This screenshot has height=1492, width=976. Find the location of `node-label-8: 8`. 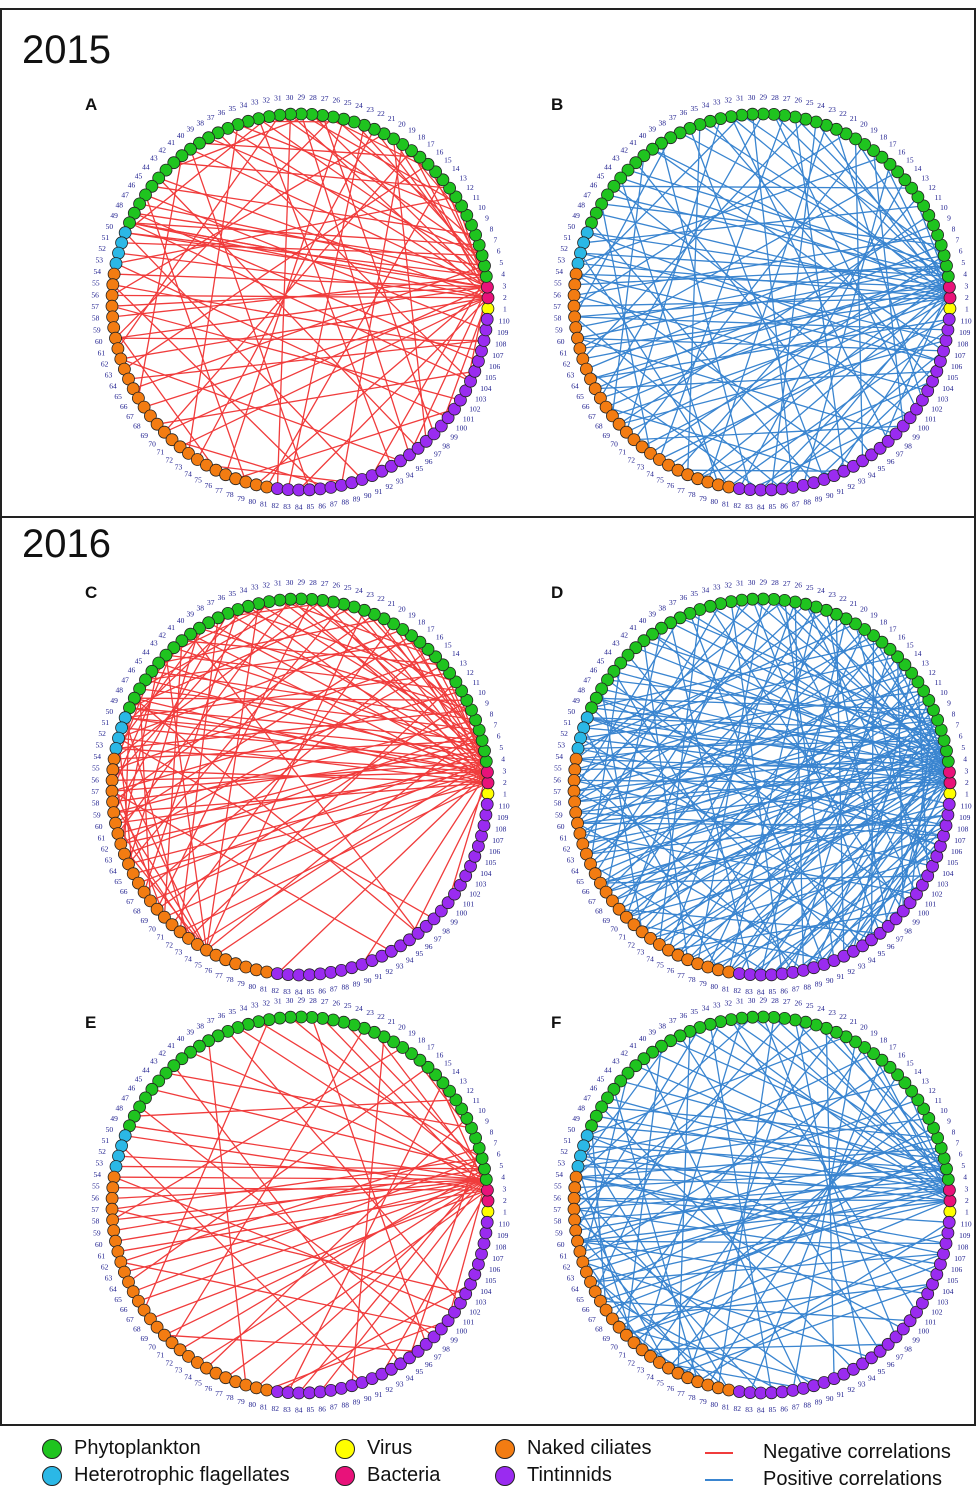

node-label-8: 8 is located at coordinates (492, 1131).